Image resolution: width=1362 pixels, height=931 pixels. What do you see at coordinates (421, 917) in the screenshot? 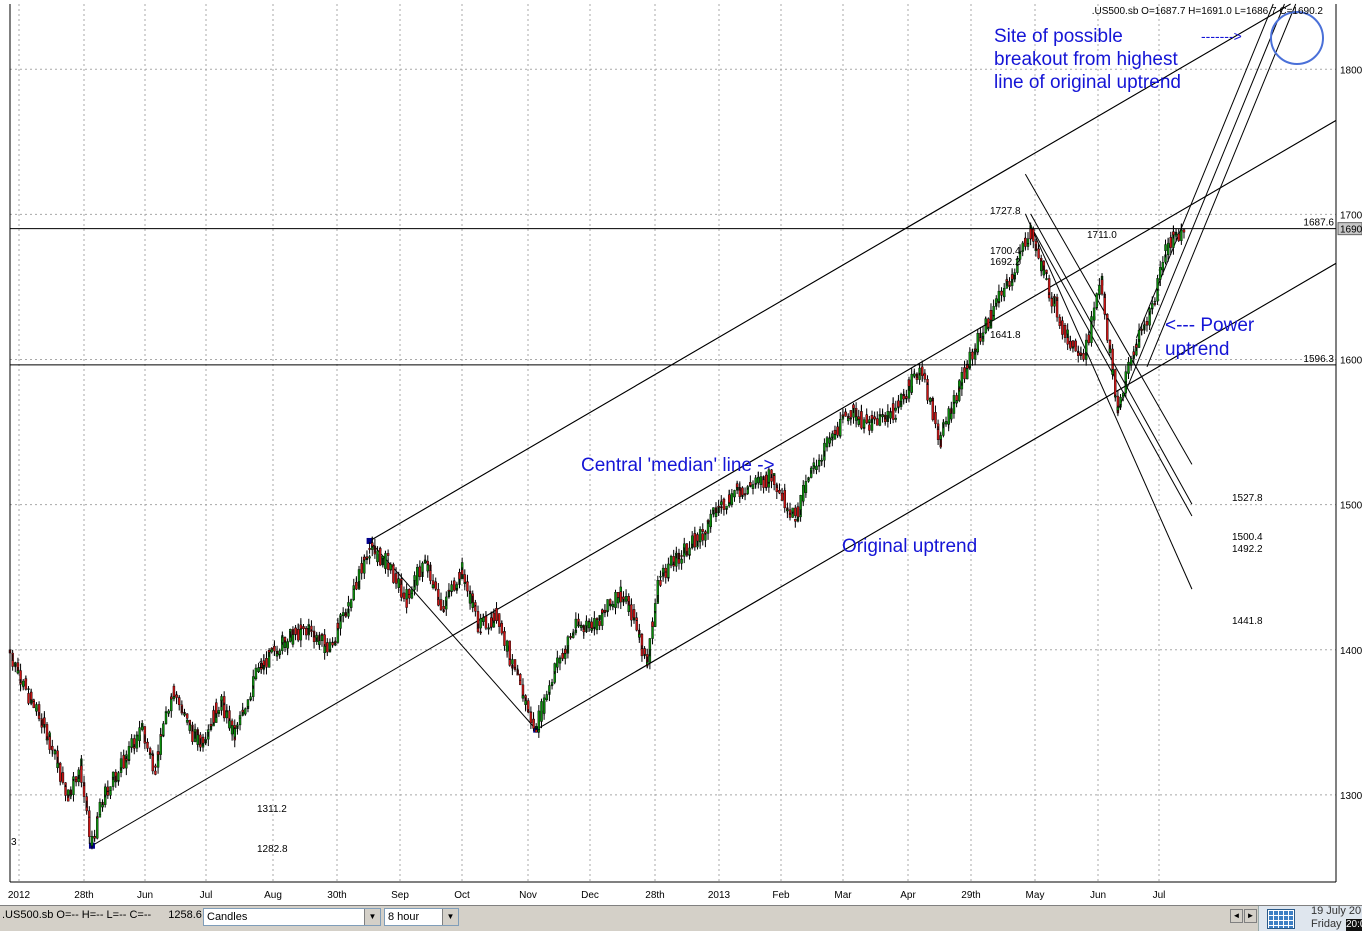
I see `timeframe-select: 8 hour ▼` at bounding box center [421, 917].